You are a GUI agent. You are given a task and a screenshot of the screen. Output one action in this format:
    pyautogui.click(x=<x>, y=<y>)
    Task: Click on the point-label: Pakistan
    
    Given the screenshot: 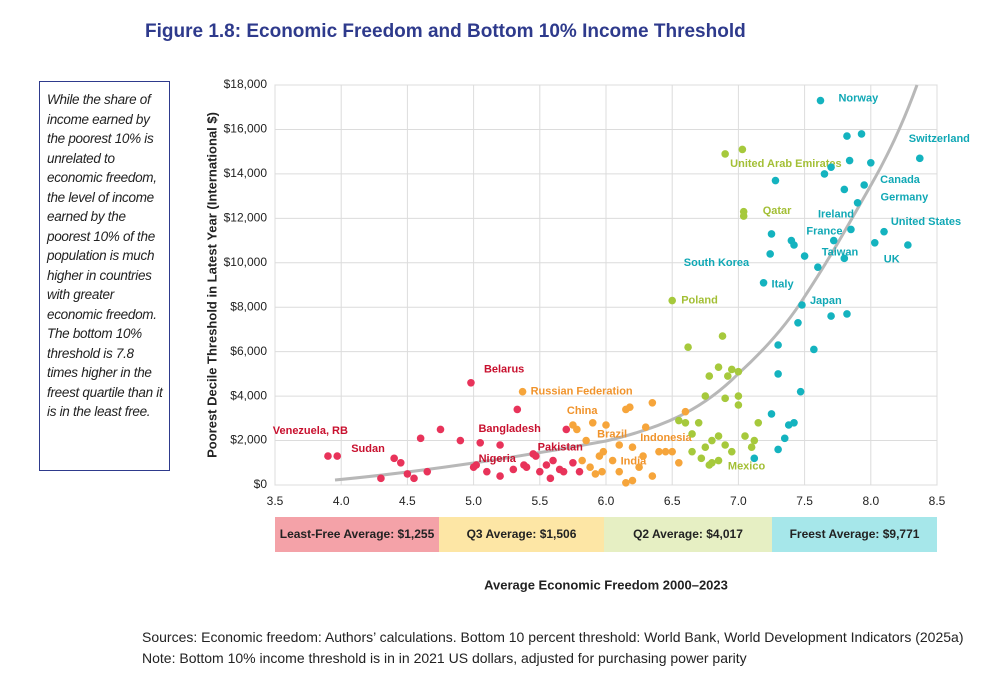 What is the action you would take?
    pyautogui.click(x=561, y=447)
    